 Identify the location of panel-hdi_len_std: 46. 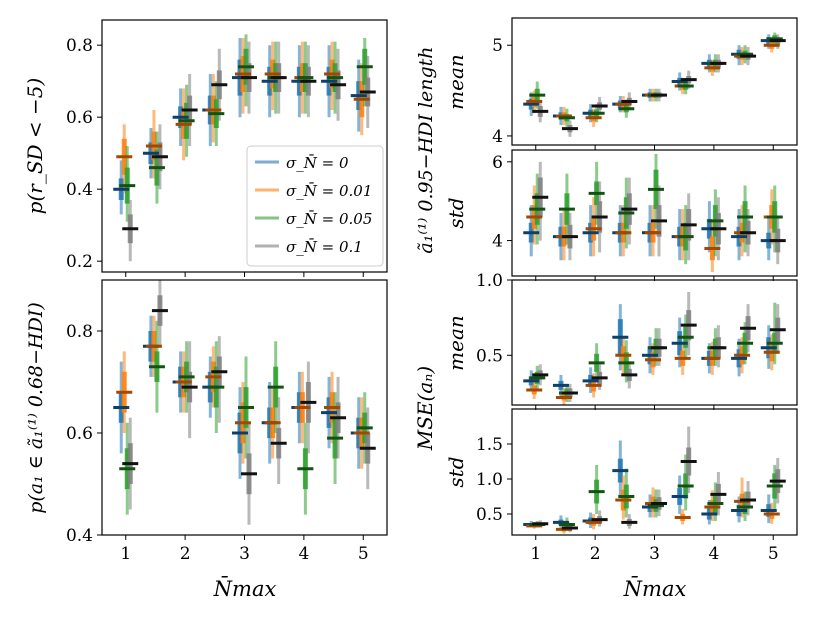
(645, 215).